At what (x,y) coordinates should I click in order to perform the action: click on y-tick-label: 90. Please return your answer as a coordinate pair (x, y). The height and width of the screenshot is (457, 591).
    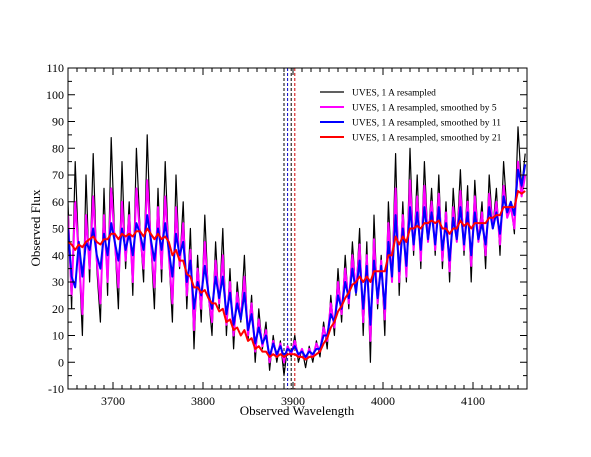
    Looking at the image, I should click on (58, 122).